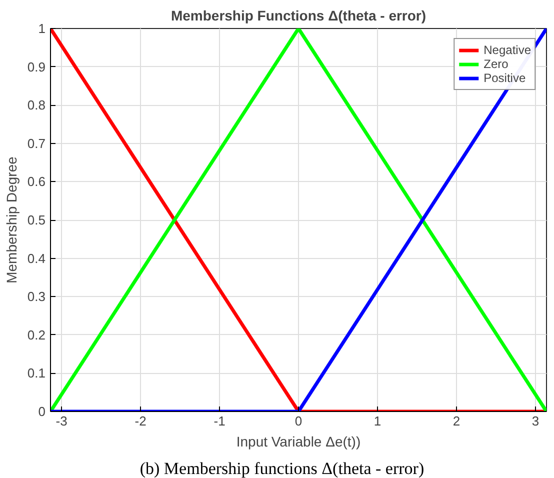 This screenshot has width=554, height=478. What do you see at coordinates (298, 442) in the screenshot?
I see `x-axis-title: Input Variable Δe(t))` at bounding box center [298, 442].